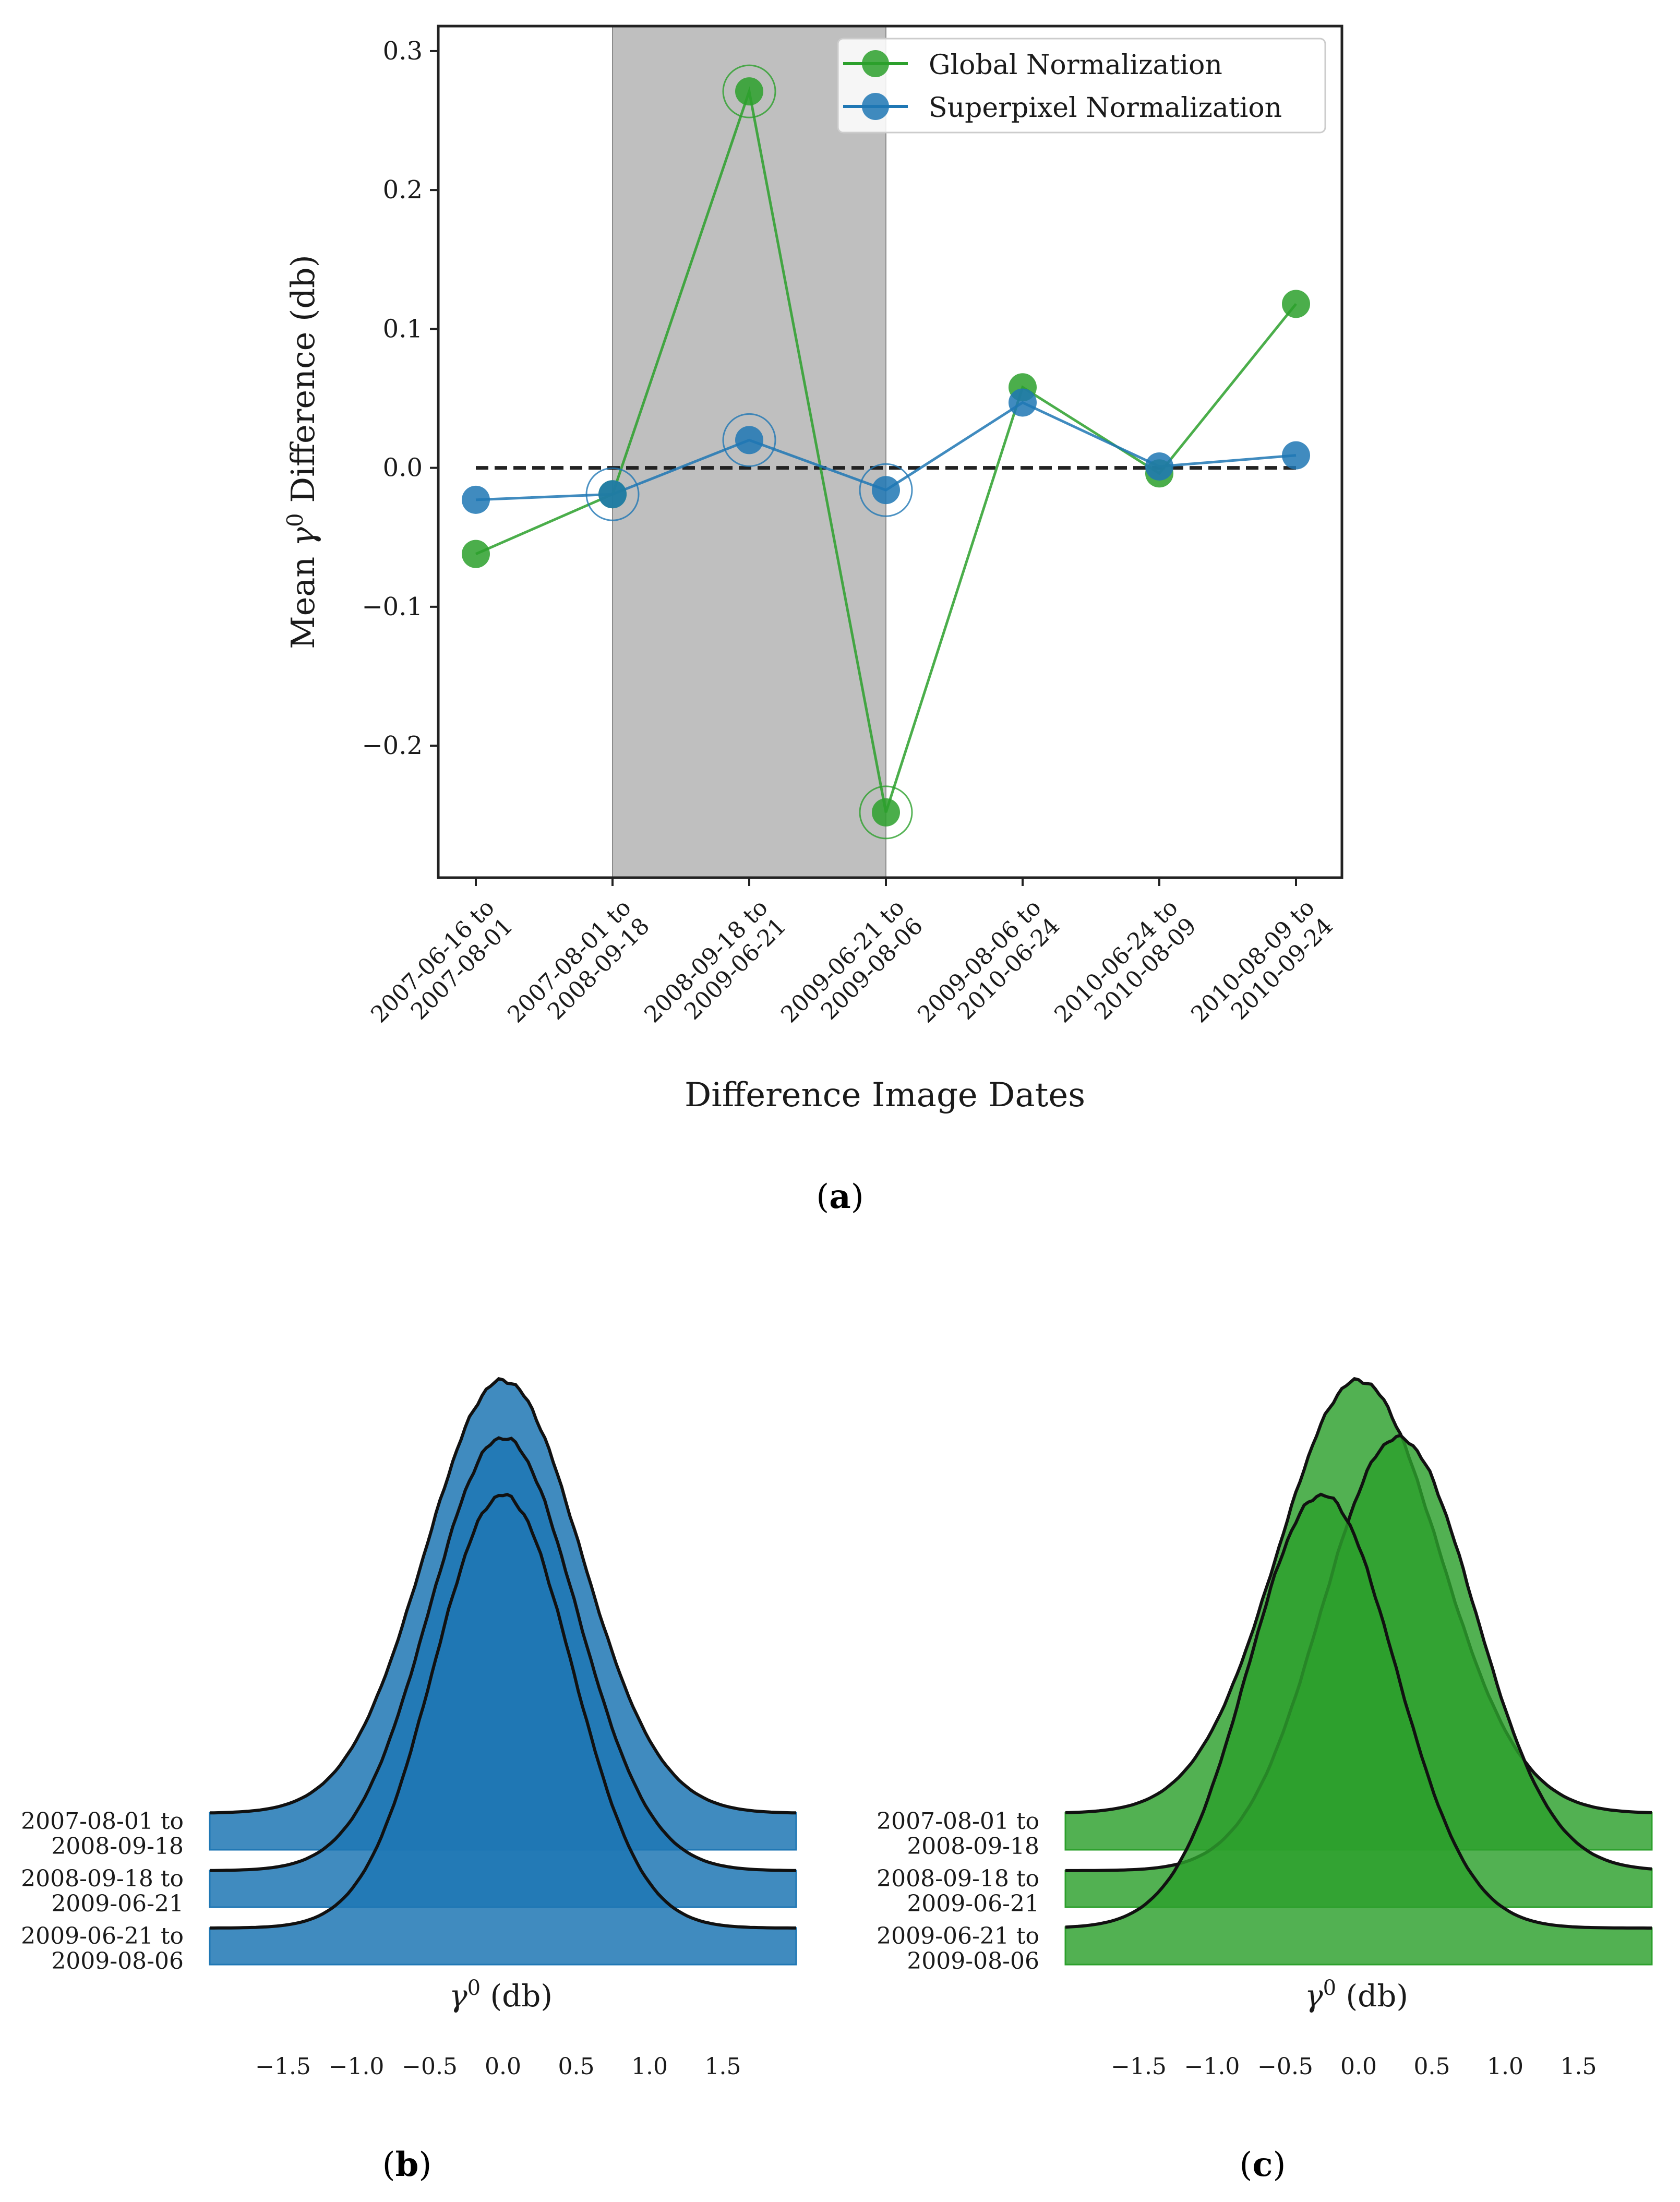  Describe the element at coordinates (1075, 65) in the screenshot. I see `legend-label-global: Global Normalization` at that location.